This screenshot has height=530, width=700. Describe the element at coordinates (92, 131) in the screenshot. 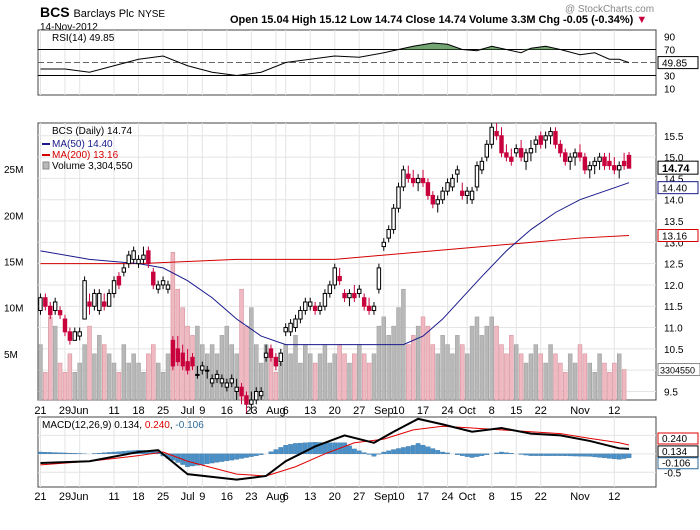

I see `price-legend: BCS (Daily) 14.74` at that location.